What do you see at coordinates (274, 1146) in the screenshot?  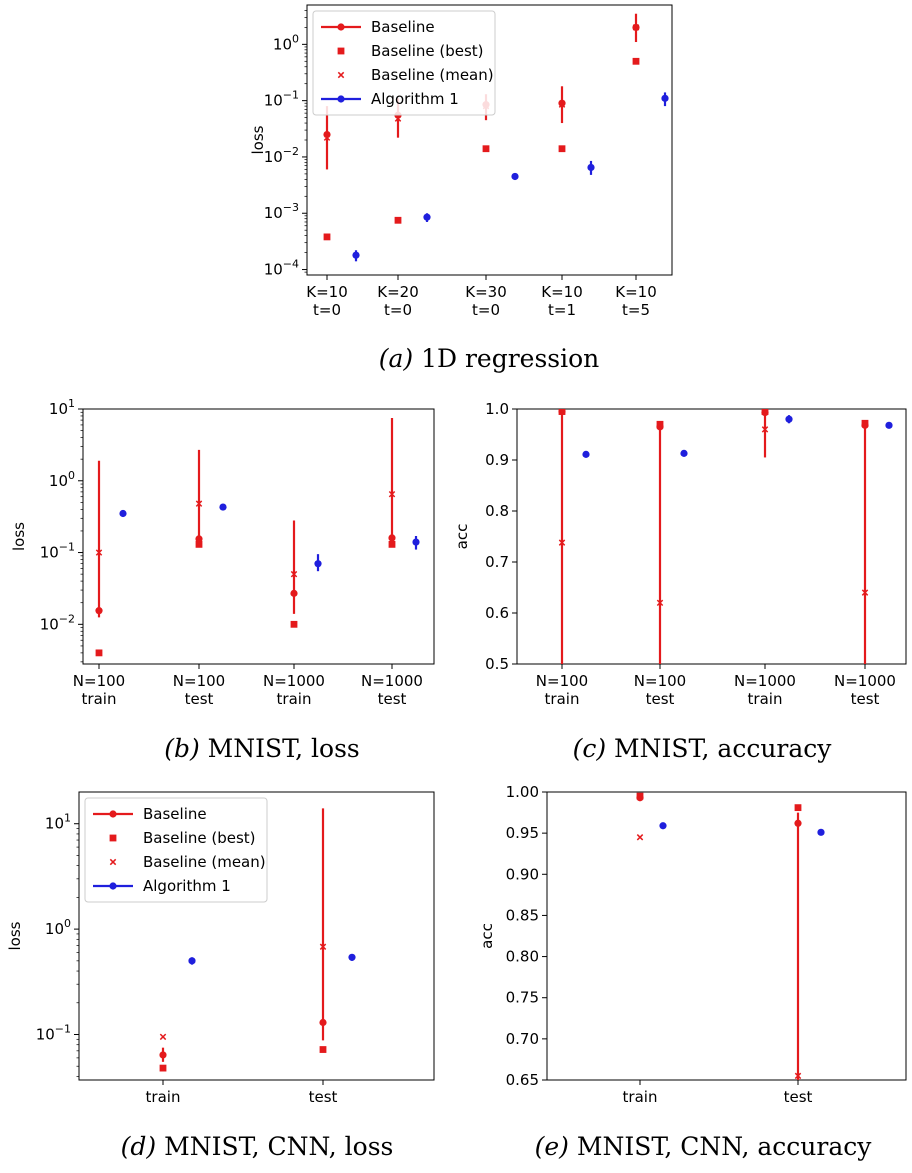 I see `caption-text: MNIST, CNN, loss` at bounding box center [274, 1146].